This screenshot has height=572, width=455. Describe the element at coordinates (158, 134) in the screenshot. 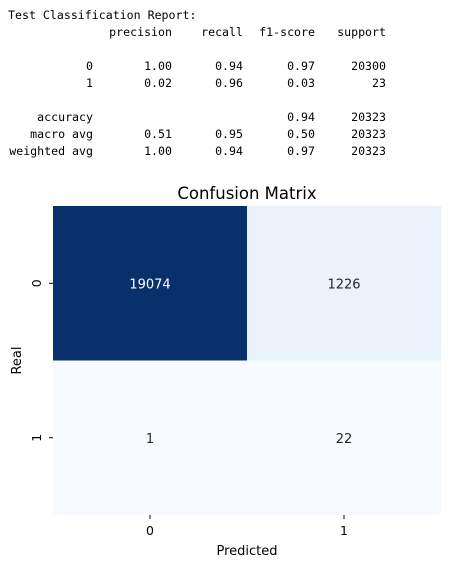

I see `cell-precision: 0.51` at that location.